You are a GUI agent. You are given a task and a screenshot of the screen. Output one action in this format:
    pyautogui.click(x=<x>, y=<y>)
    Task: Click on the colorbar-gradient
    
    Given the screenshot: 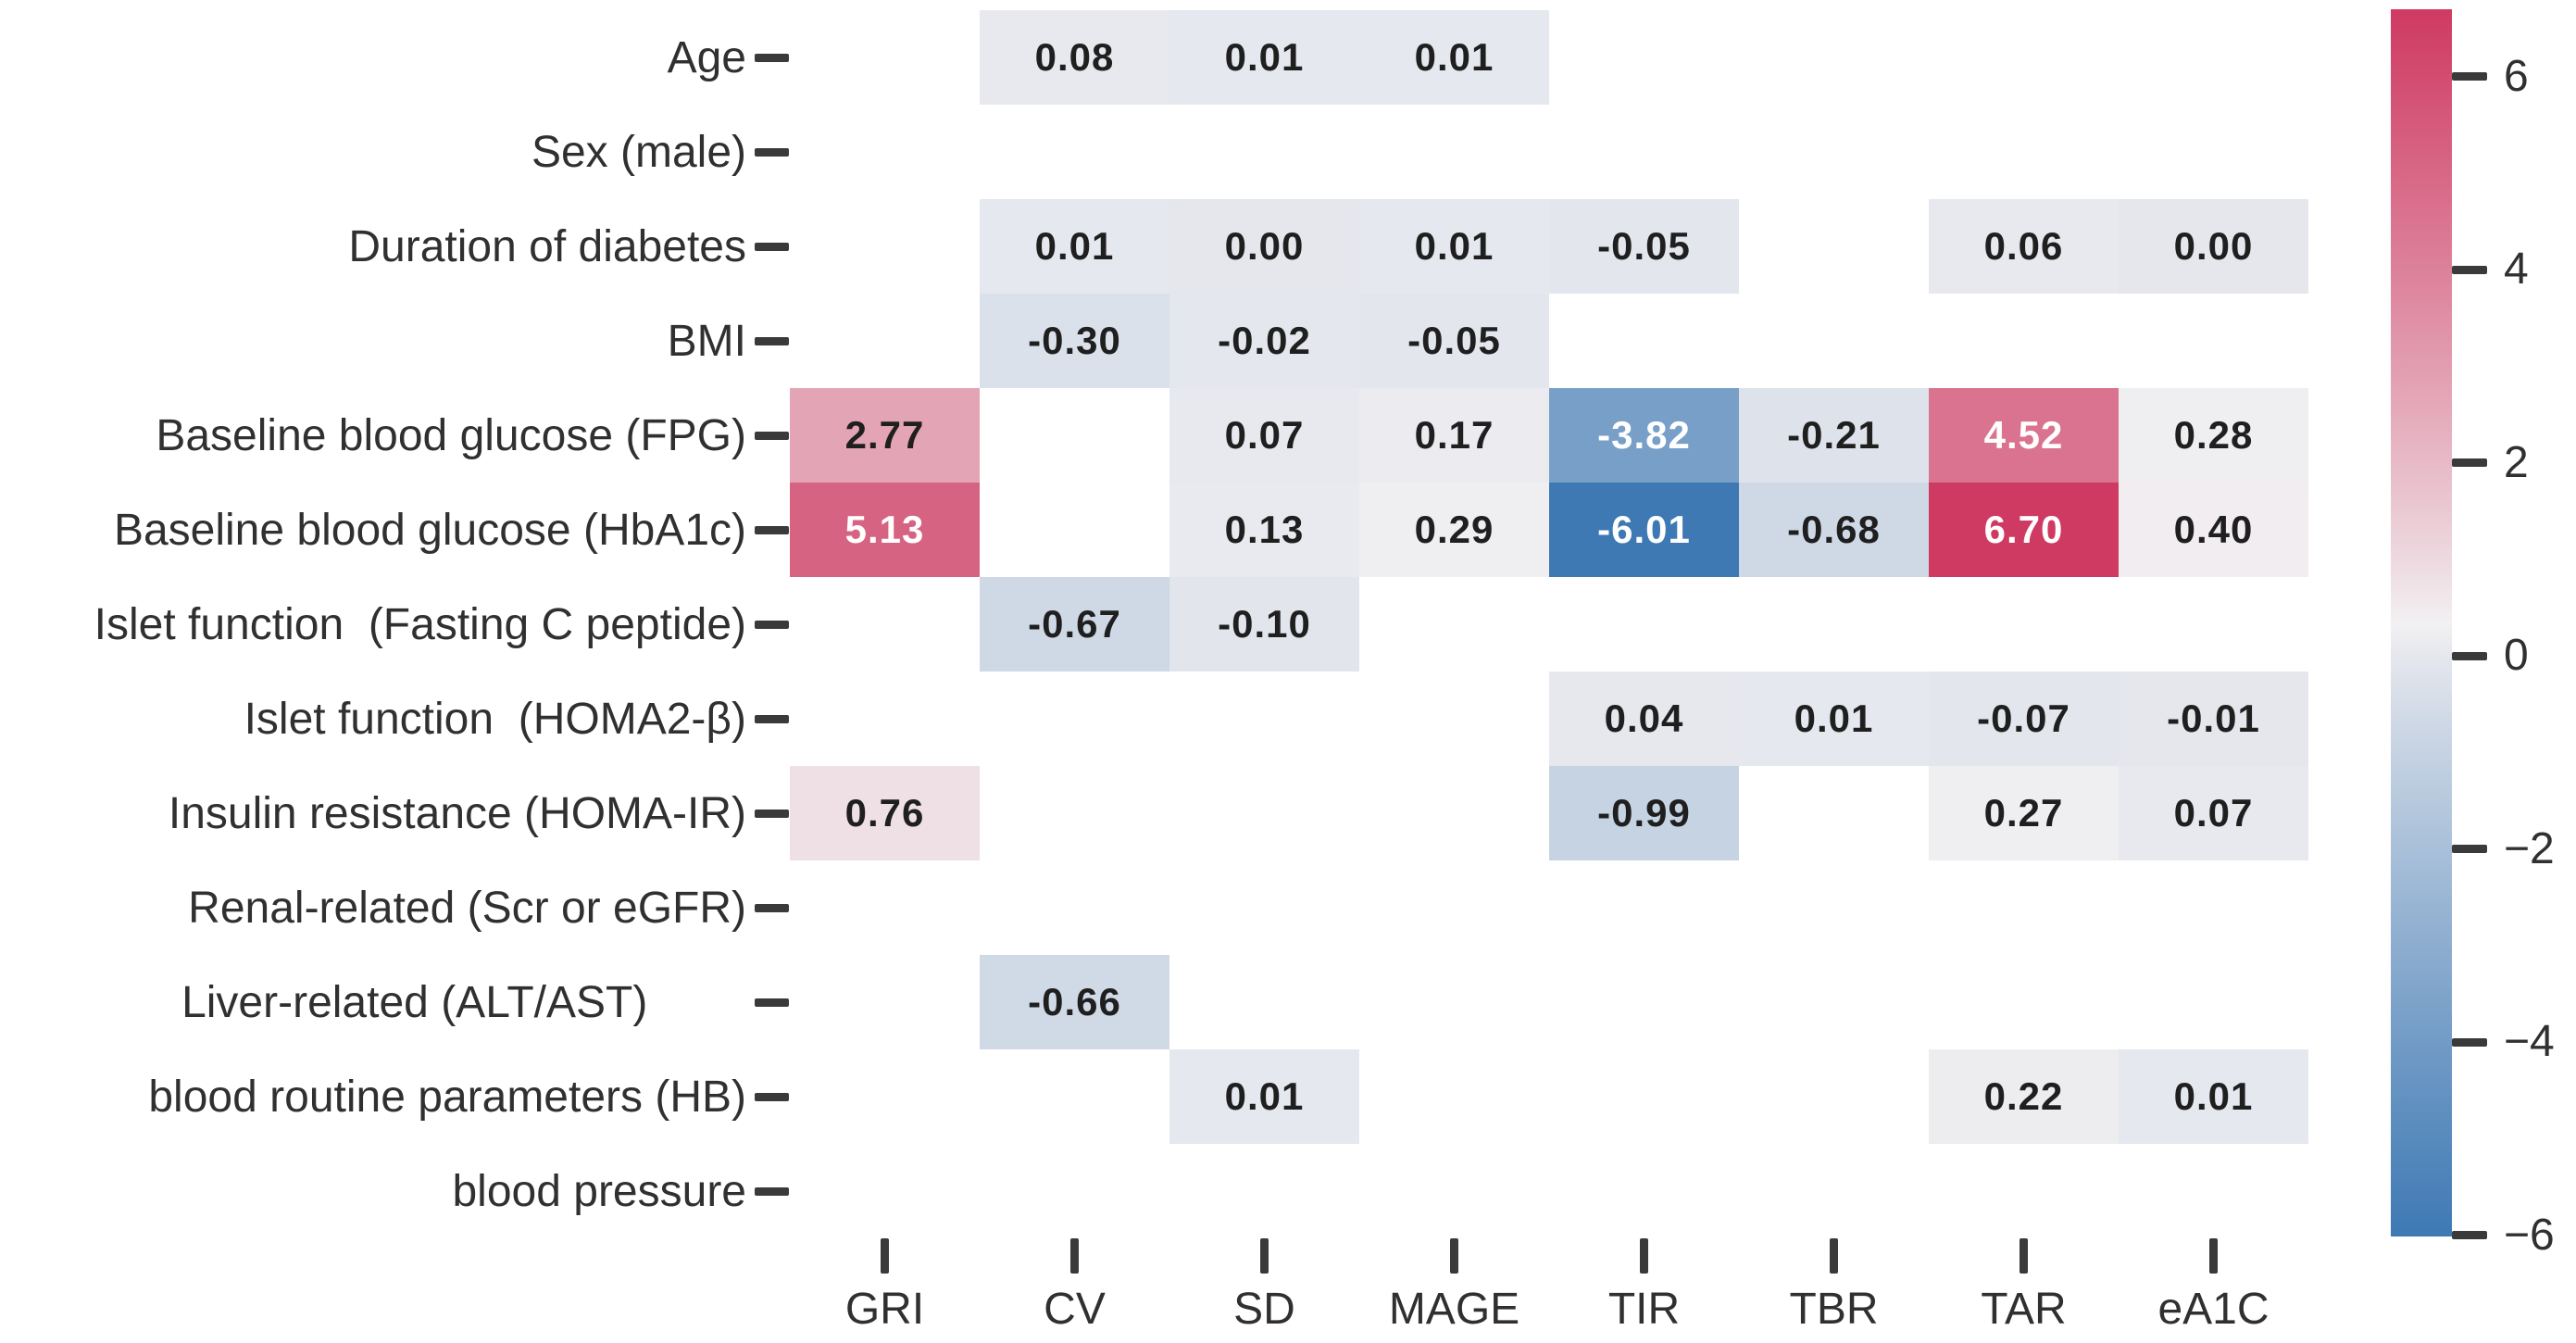 What is the action you would take?
    pyautogui.click(x=2421, y=622)
    